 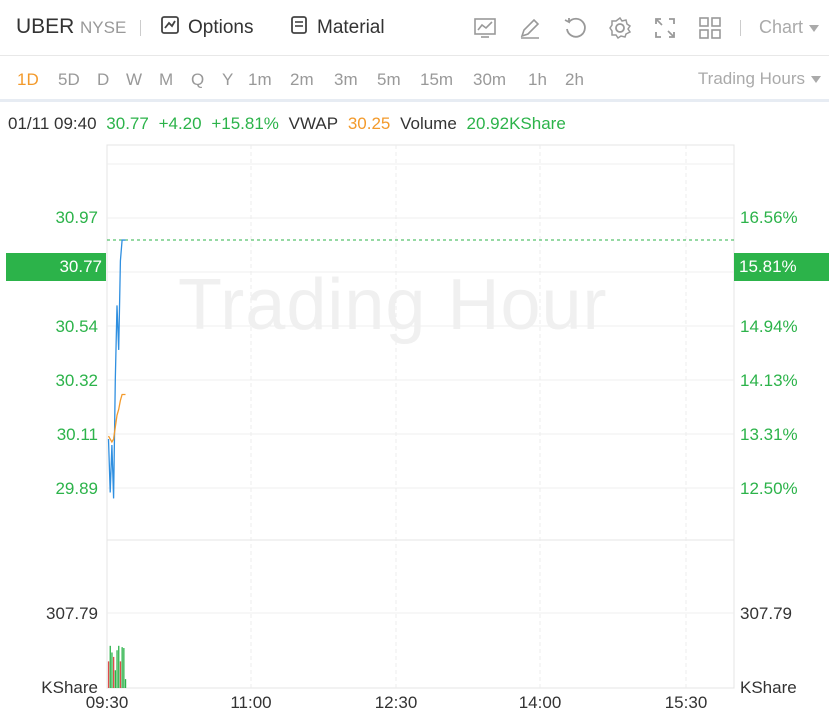 What do you see at coordinates (428, 123) in the screenshot?
I see `volume-label: Volume` at bounding box center [428, 123].